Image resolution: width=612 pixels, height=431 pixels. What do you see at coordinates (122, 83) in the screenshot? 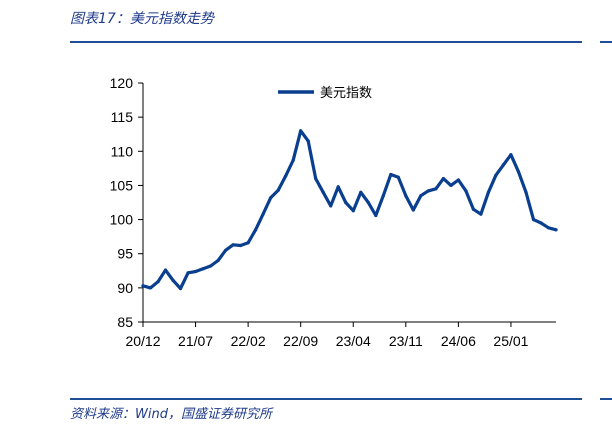
I see `y-tick-label: 120` at bounding box center [122, 83].